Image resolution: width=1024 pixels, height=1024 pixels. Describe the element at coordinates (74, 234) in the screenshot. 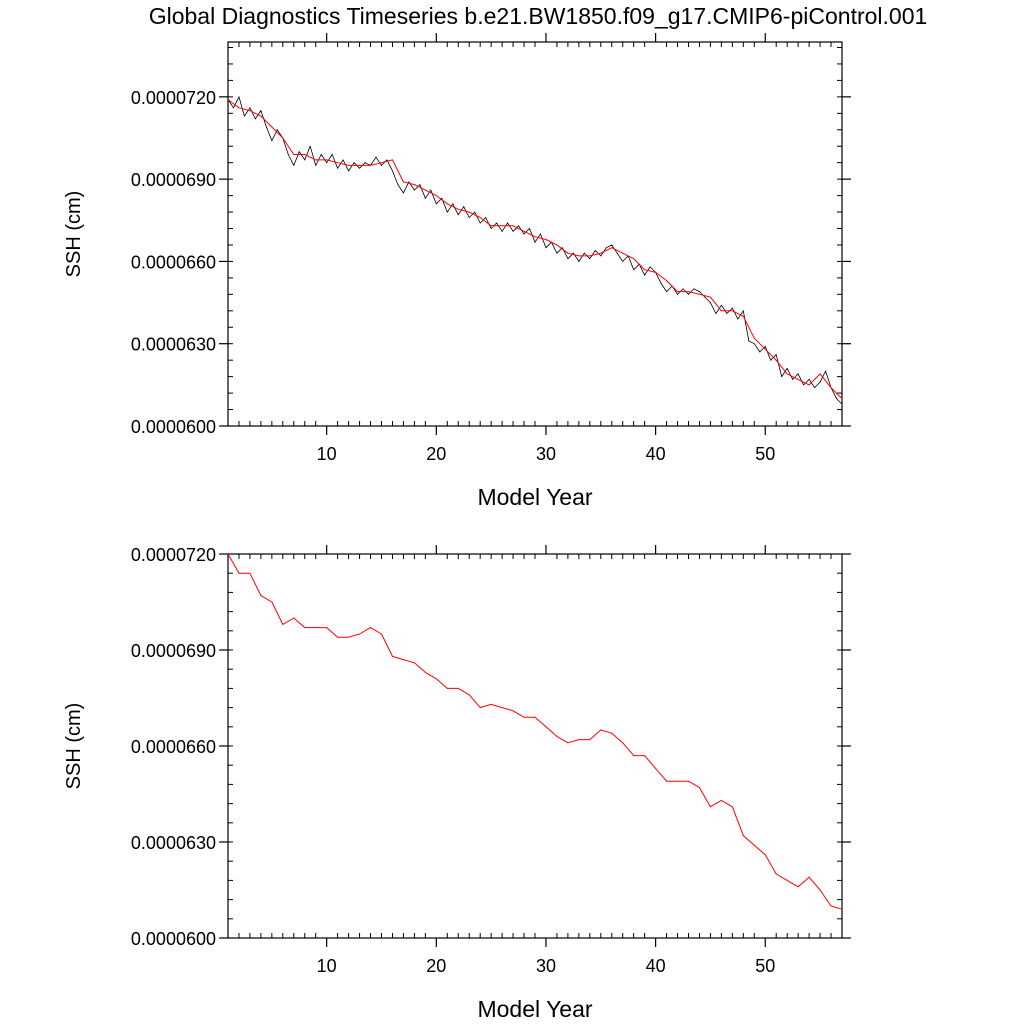

I see `y-axis-label: SSH (cm)` at that location.